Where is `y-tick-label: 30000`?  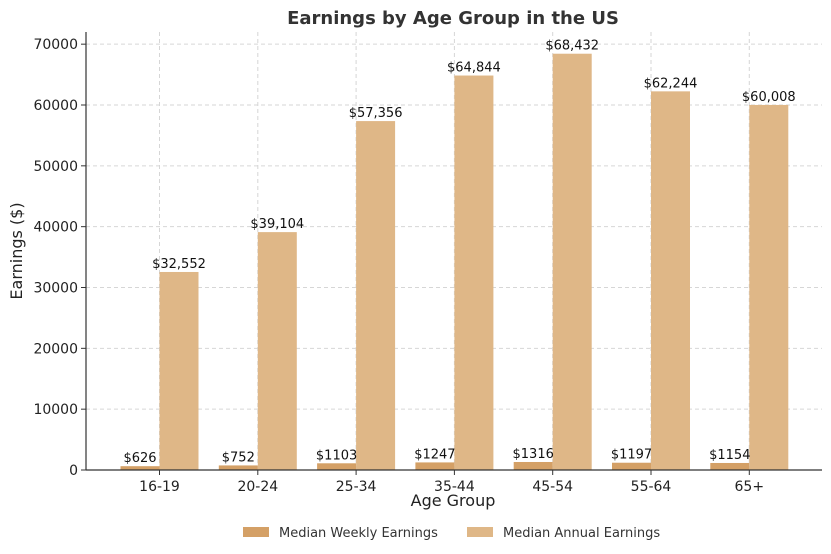
y-tick-label: 30000 is located at coordinates (55, 289).